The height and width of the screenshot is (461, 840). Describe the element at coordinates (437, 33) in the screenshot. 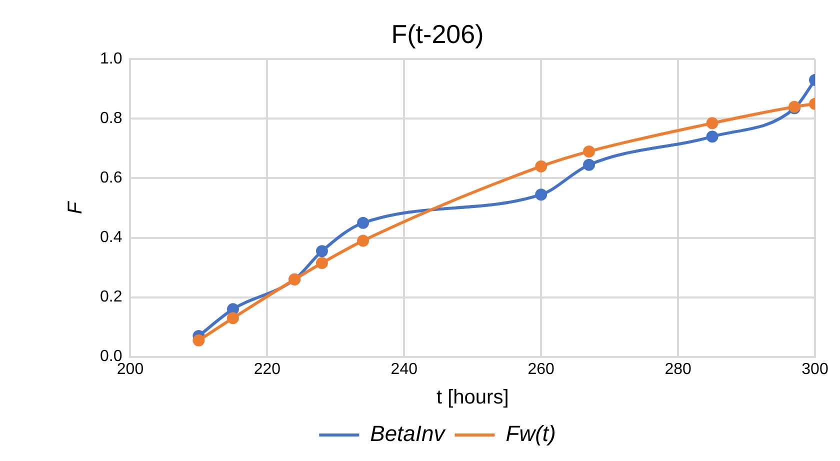

I see `chart-title: F(t-206)` at that location.